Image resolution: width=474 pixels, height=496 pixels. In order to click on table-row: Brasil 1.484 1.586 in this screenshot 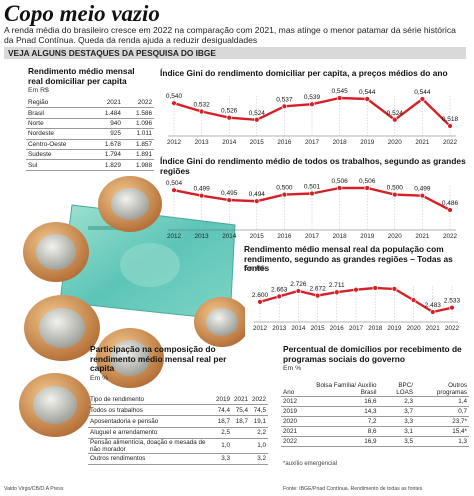, I will do `click(90, 113)`.